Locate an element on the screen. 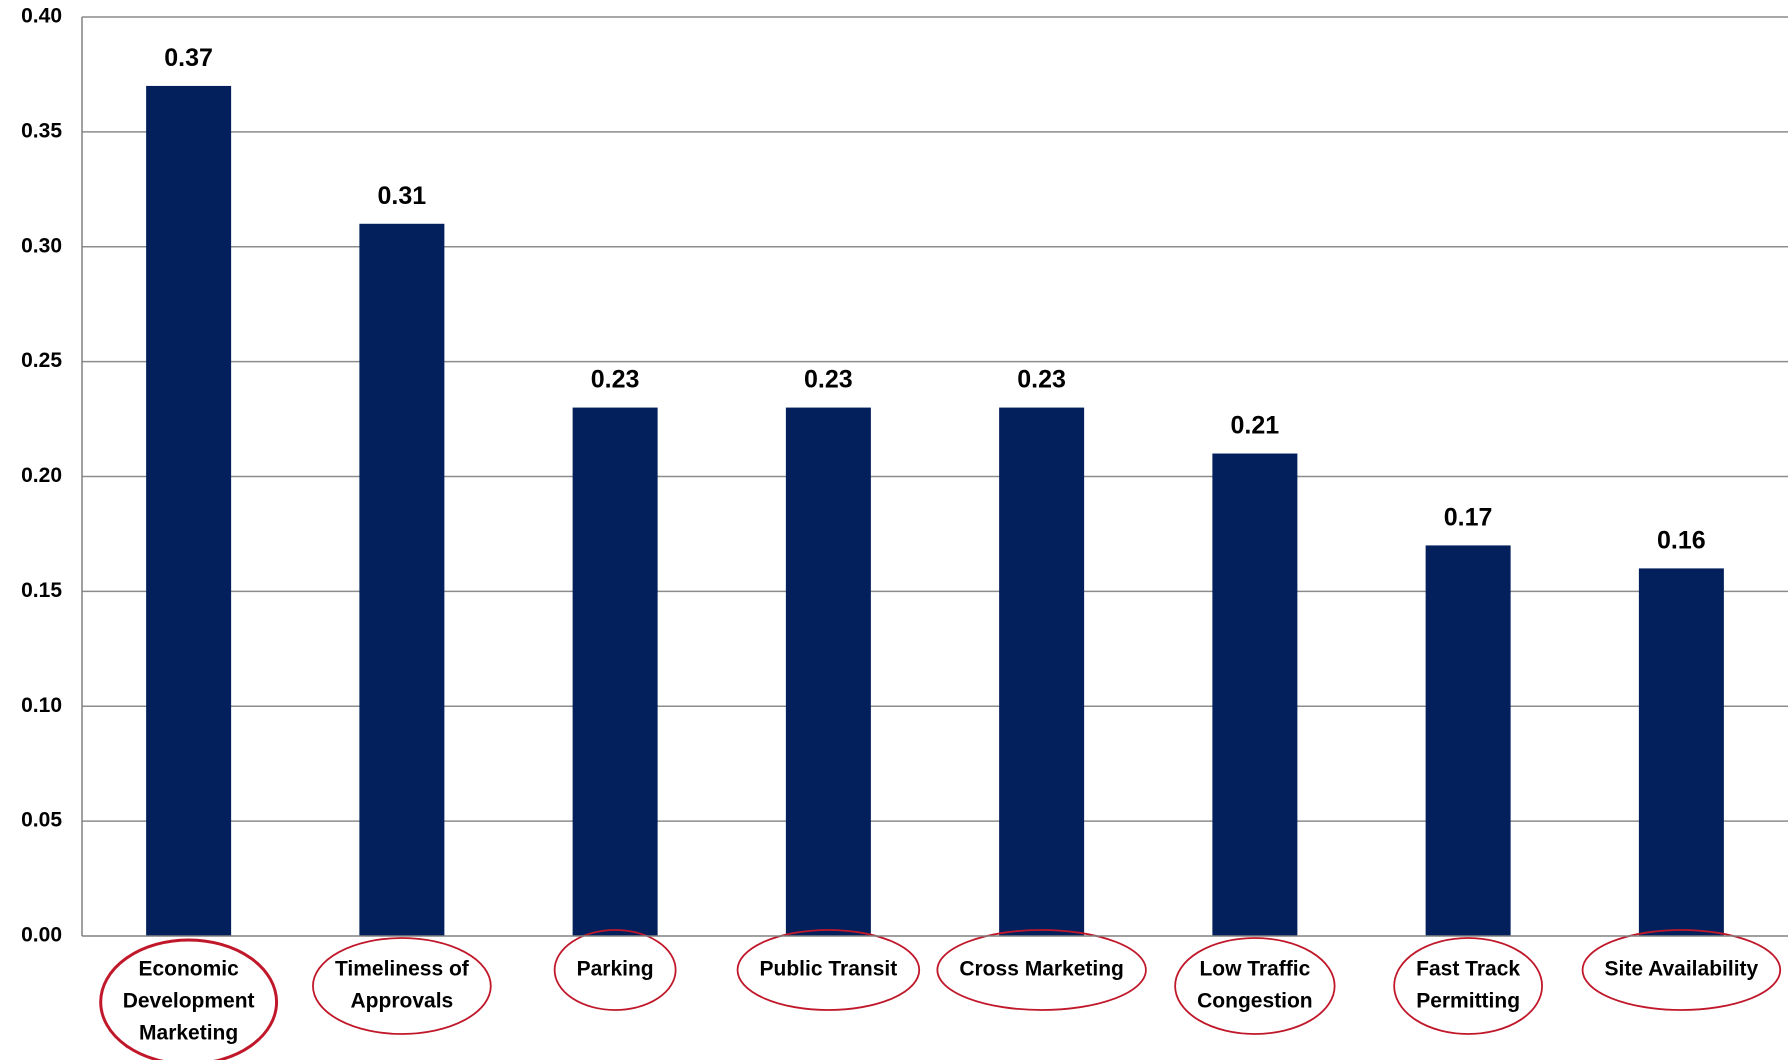 The width and height of the screenshot is (1792, 1060). category-label-line: Site Availability is located at coordinates (1682, 969).